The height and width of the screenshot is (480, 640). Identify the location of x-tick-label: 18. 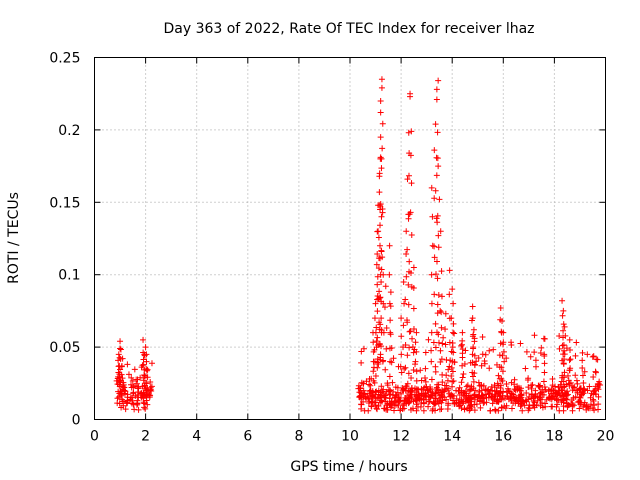
(554, 437).